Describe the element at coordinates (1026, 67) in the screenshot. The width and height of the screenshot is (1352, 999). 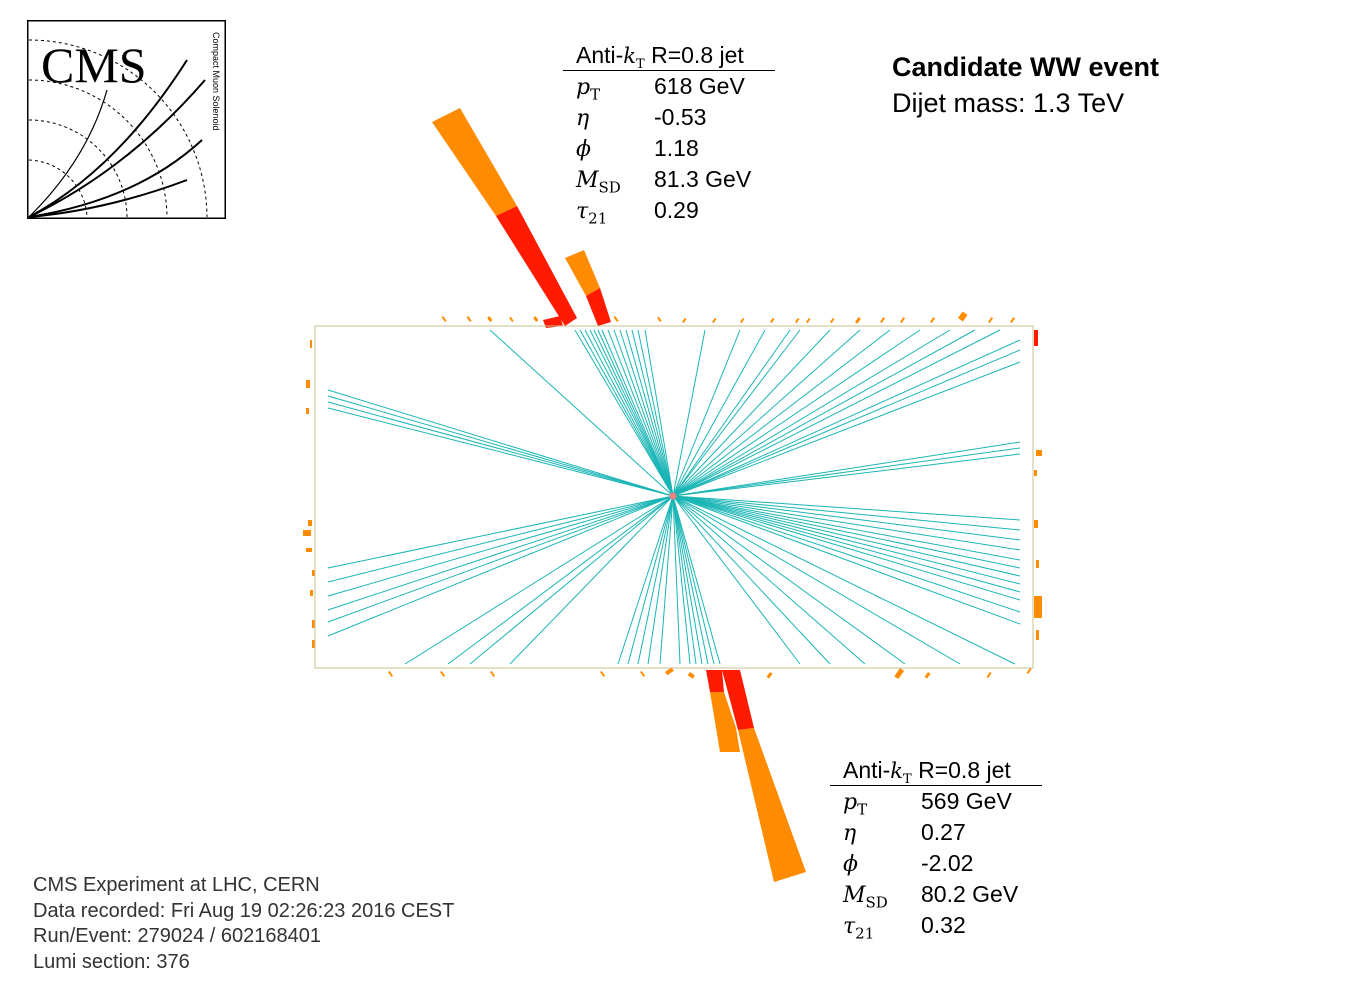
I see `event-title: Candidate WW event` at that location.